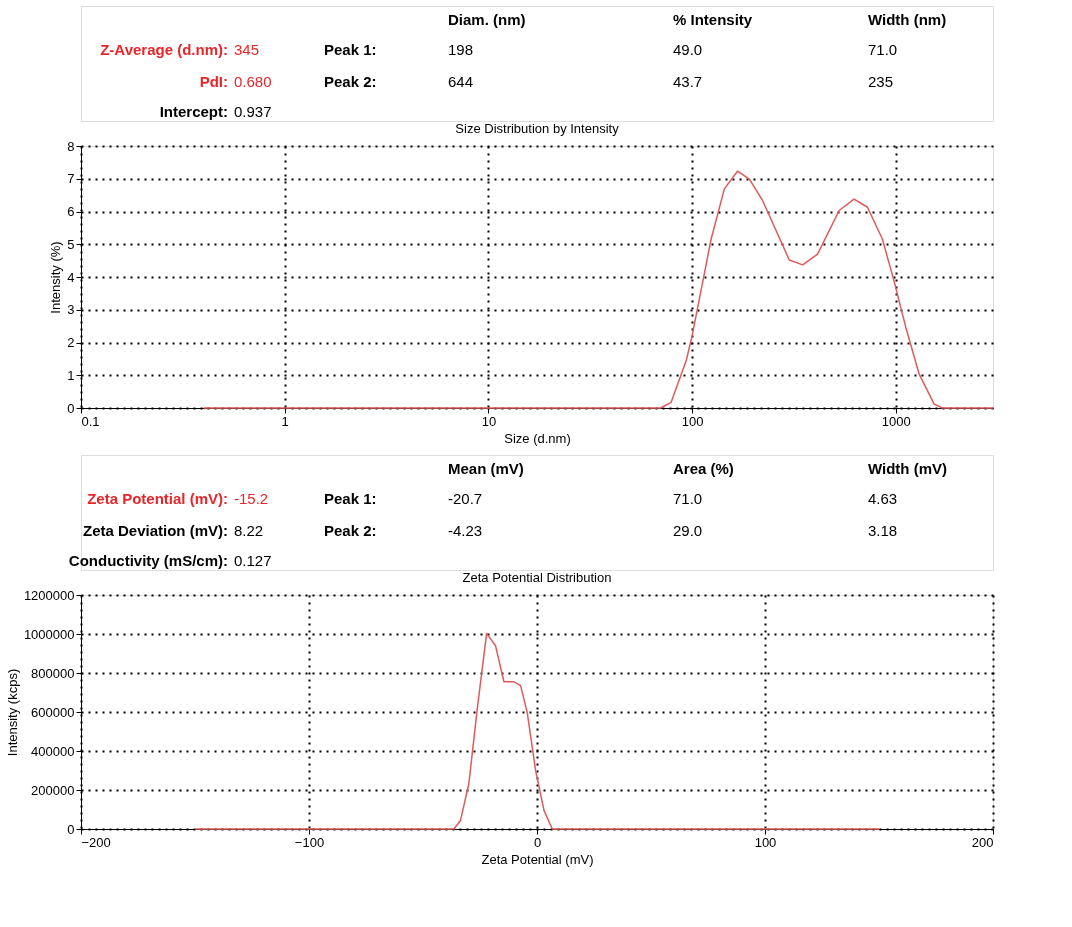 The width and height of the screenshot is (1072, 927). Describe the element at coordinates (53, 751) in the screenshot. I see `y-tick-label: 400000` at that location.